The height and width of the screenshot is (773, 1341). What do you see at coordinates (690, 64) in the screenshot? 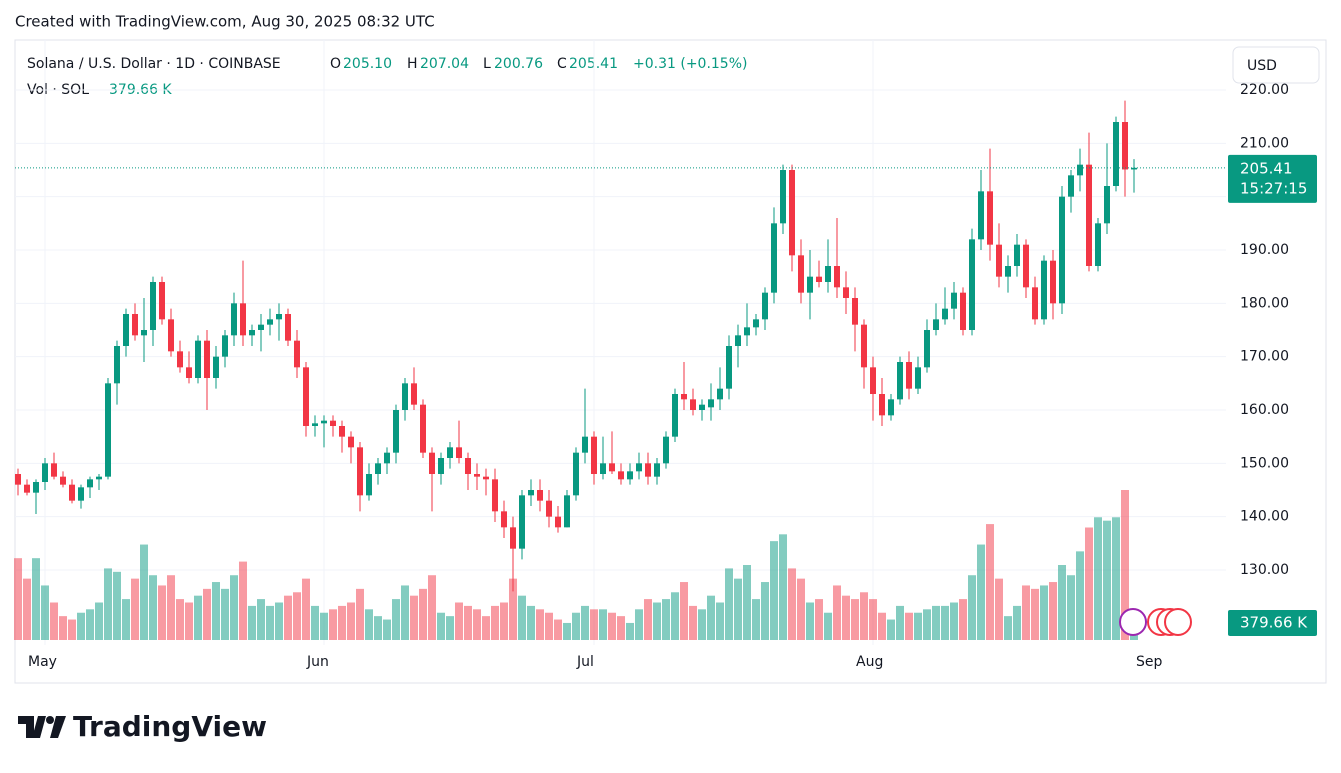
I see `change: +0.31 (+0.15%)` at bounding box center [690, 64].